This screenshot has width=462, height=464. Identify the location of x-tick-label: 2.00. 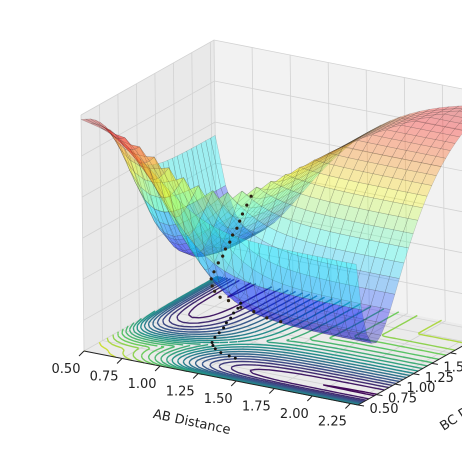
(294, 414).